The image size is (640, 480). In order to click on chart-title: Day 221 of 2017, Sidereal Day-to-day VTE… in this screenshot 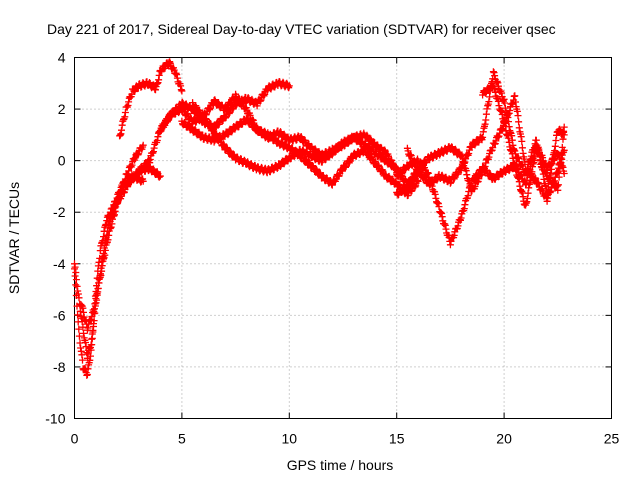, I will do `click(301, 29)`.